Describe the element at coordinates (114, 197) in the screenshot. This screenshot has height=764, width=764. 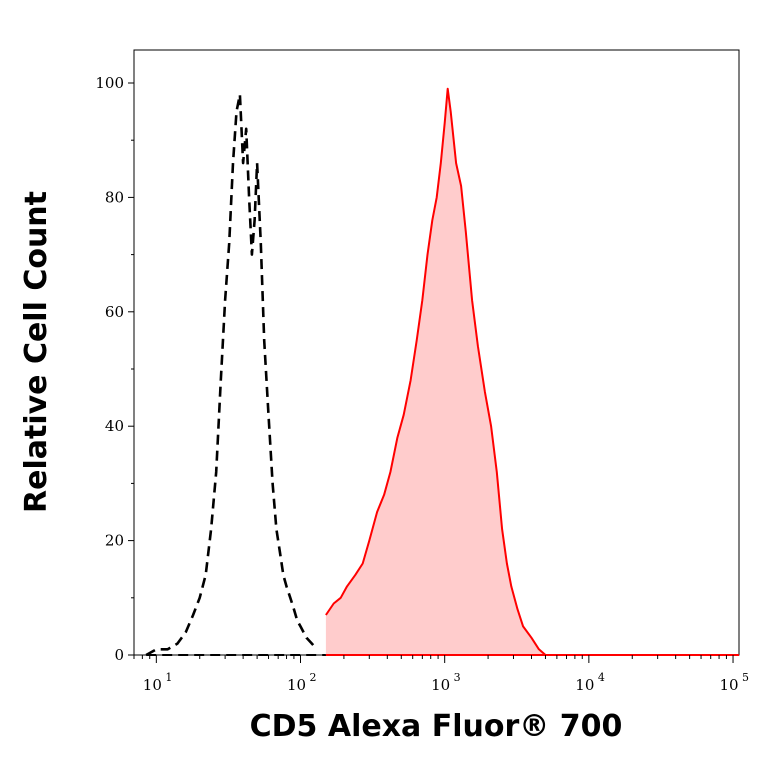
I see `y-tick-label: 80` at that location.